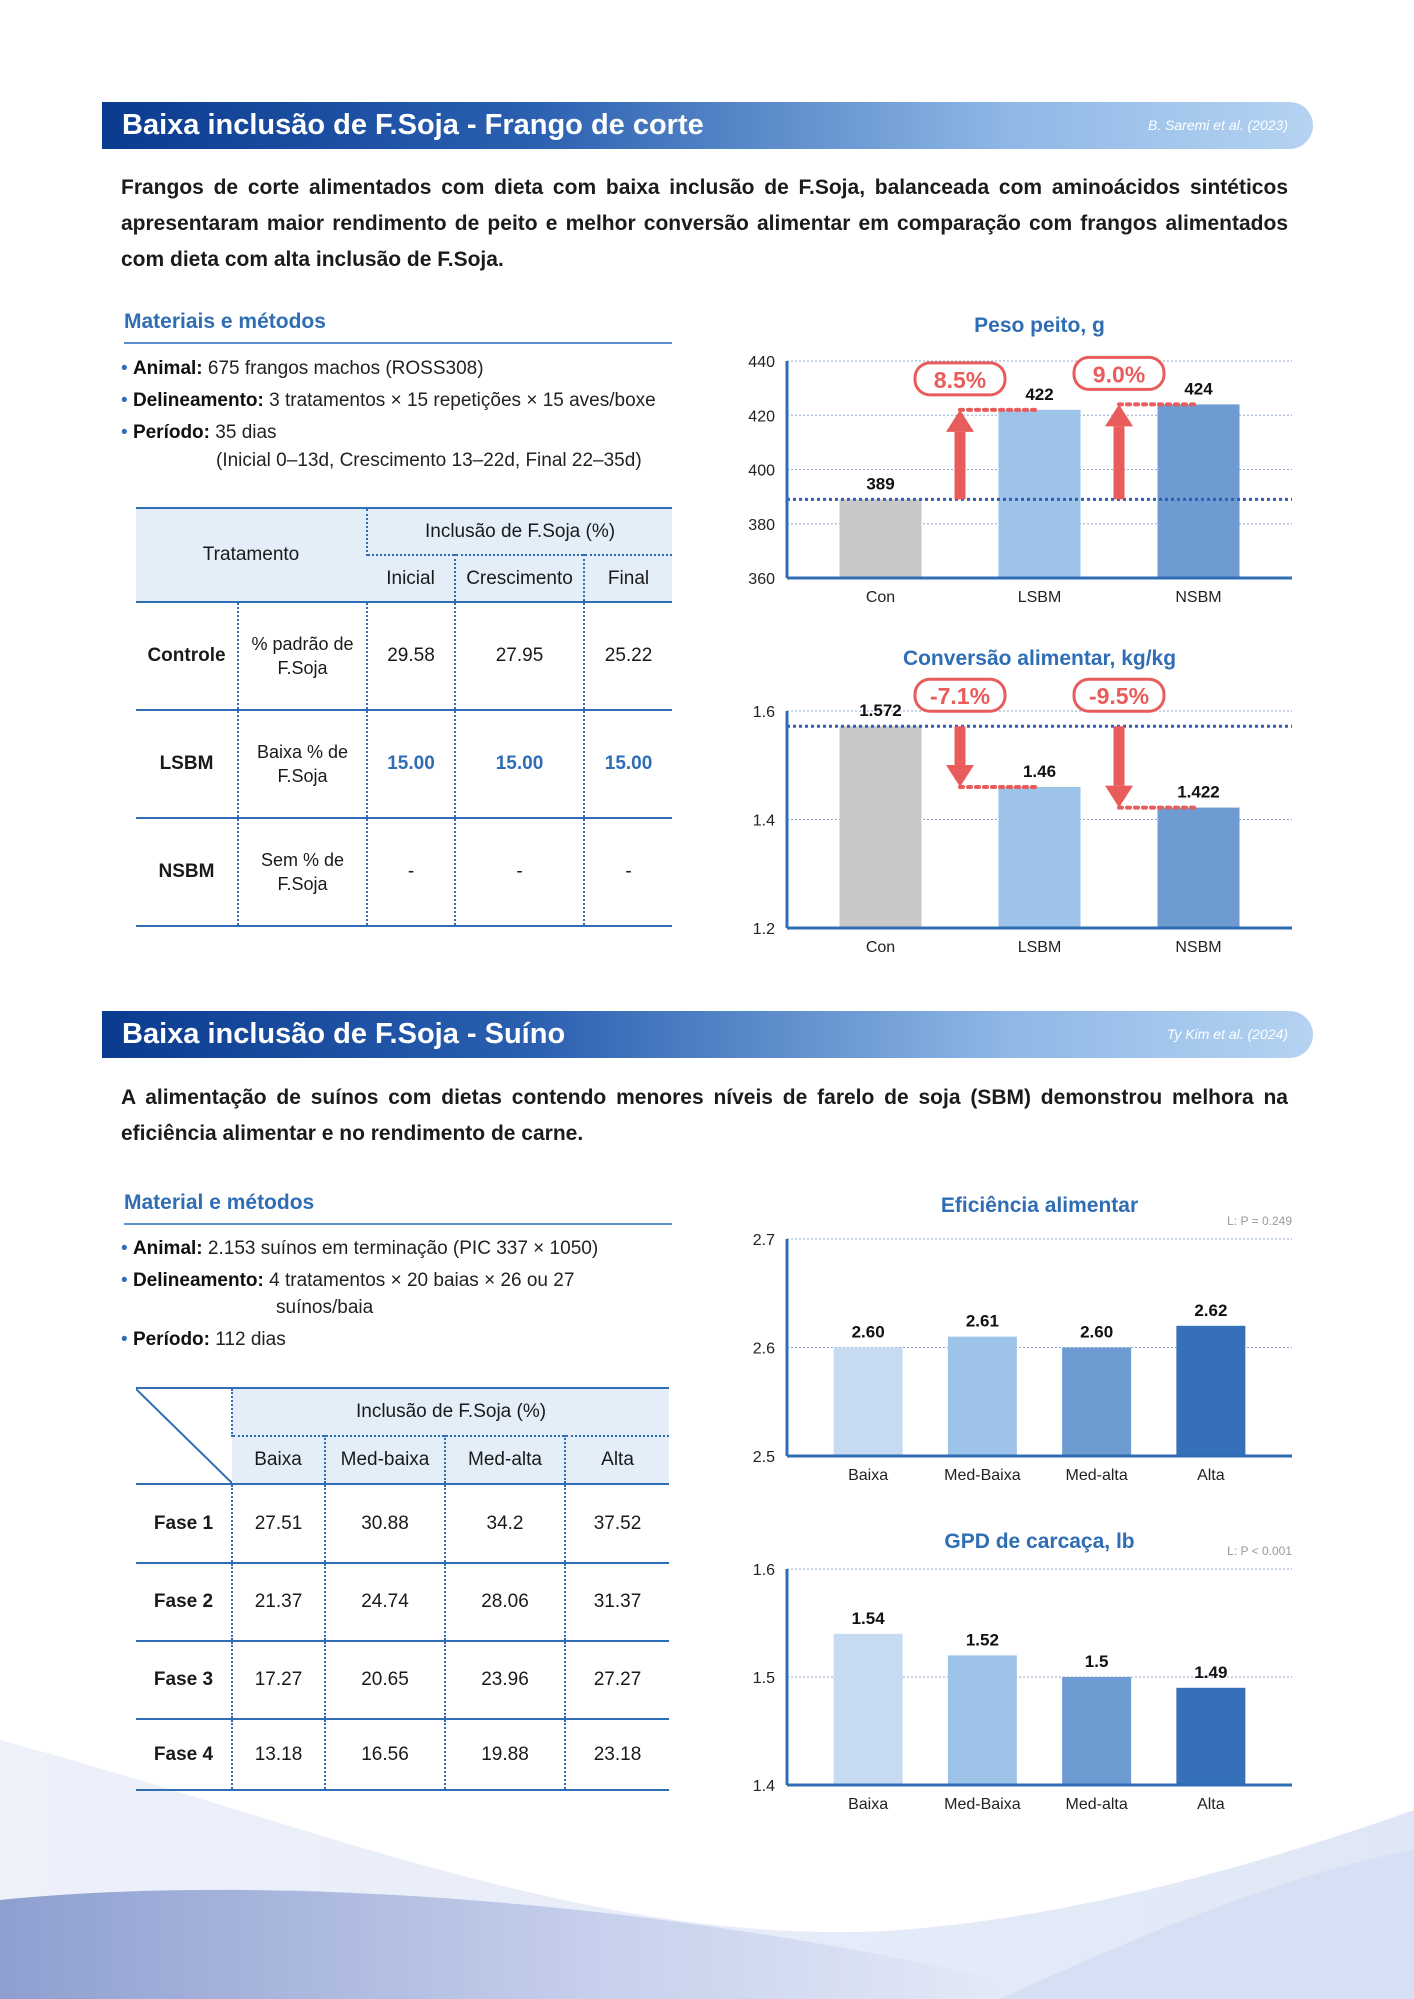 The height and width of the screenshot is (1999, 1414). Describe the element at coordinates (1039, 394) in the screenshot. I see `value-label: 422` at that location.